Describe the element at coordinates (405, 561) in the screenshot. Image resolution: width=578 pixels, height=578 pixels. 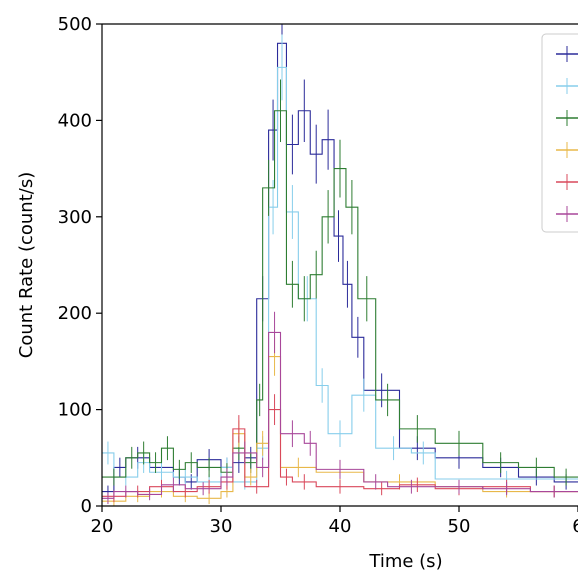
I see `x-axis-label: Time (s)` at that location.